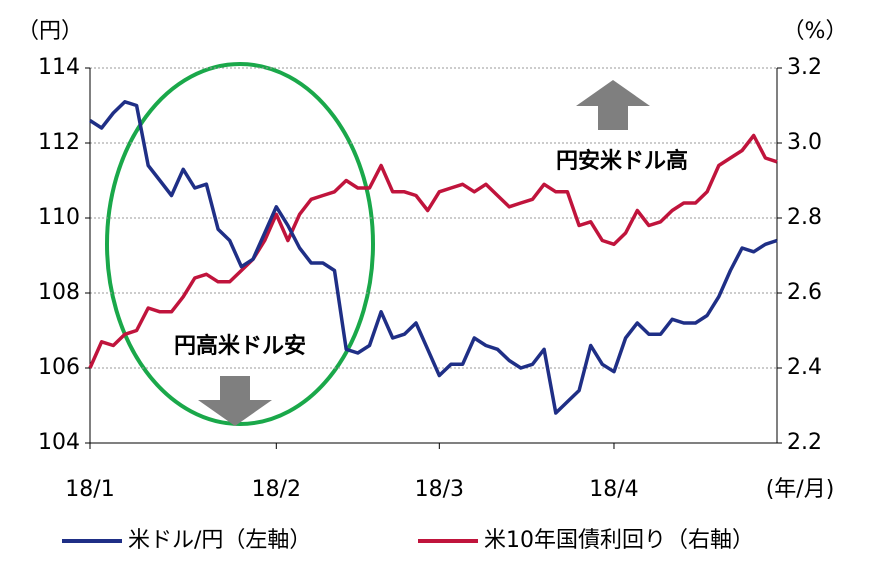  I want to click on legend-label: 米10年国債利回り（右軸）, so click(619, 540).